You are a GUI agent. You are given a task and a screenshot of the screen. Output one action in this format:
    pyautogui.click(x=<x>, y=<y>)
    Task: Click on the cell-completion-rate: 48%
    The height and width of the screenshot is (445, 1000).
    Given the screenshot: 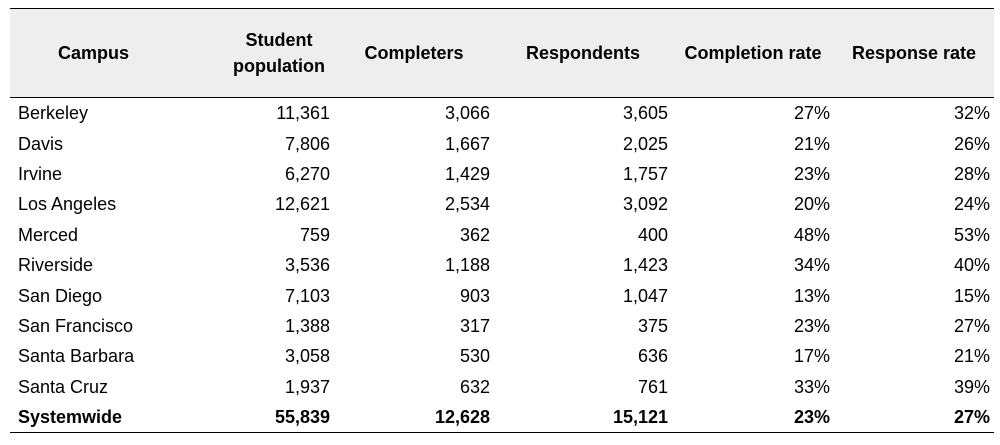 What is the action you would take?
    pyautogui.click(x=811, y=234)
    